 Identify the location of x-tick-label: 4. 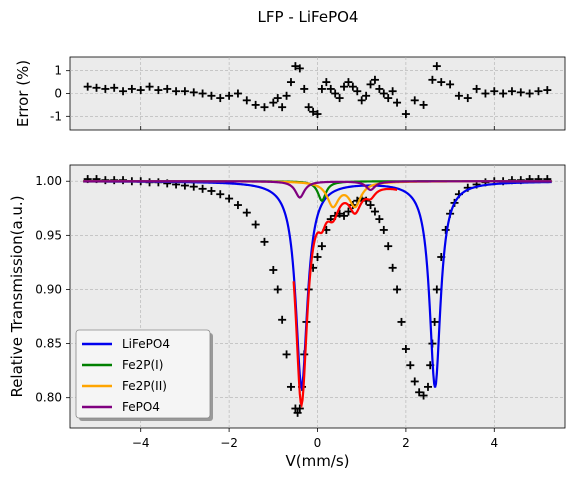
(494, 443).